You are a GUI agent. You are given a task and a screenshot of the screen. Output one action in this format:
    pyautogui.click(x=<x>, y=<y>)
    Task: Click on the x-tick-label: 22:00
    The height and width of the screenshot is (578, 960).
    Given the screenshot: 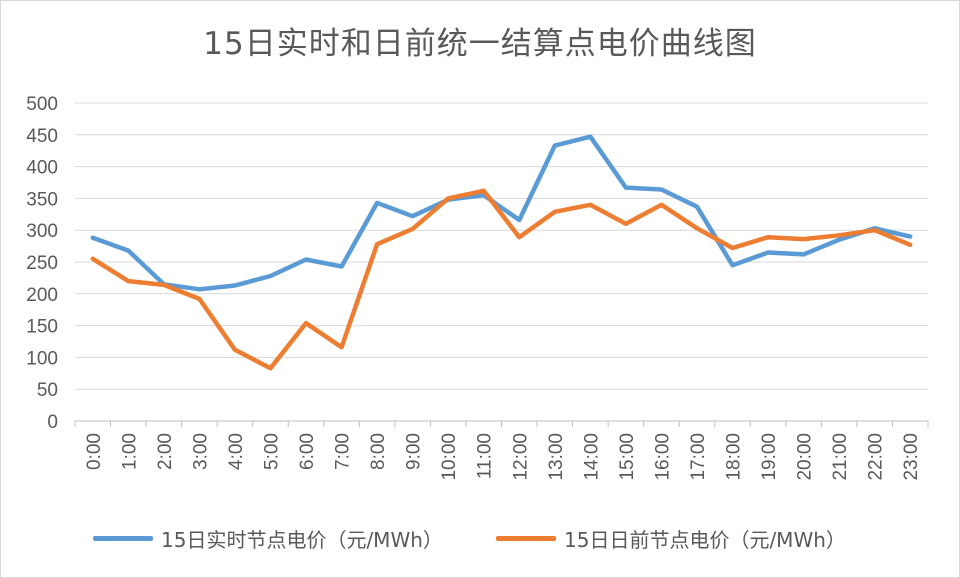 What is the action you would take?
    pyautogui.click(x=876, y=457)
    